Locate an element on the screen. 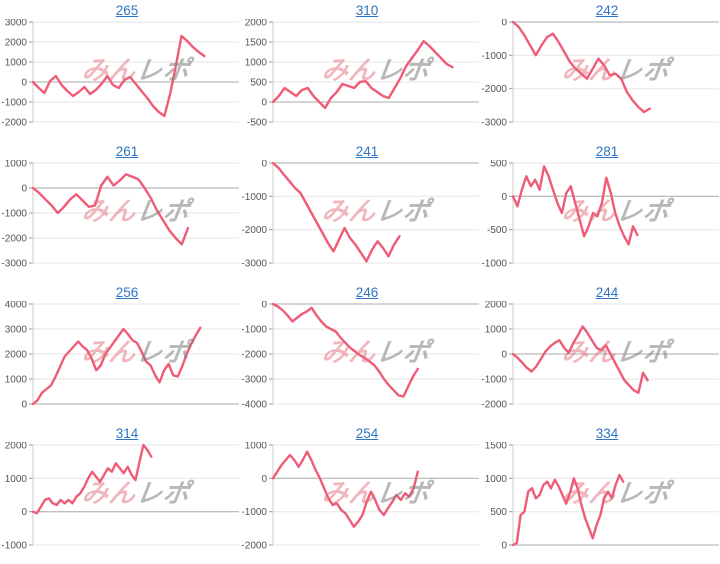  chart-title: 261 is located at coordinates (120, 150).